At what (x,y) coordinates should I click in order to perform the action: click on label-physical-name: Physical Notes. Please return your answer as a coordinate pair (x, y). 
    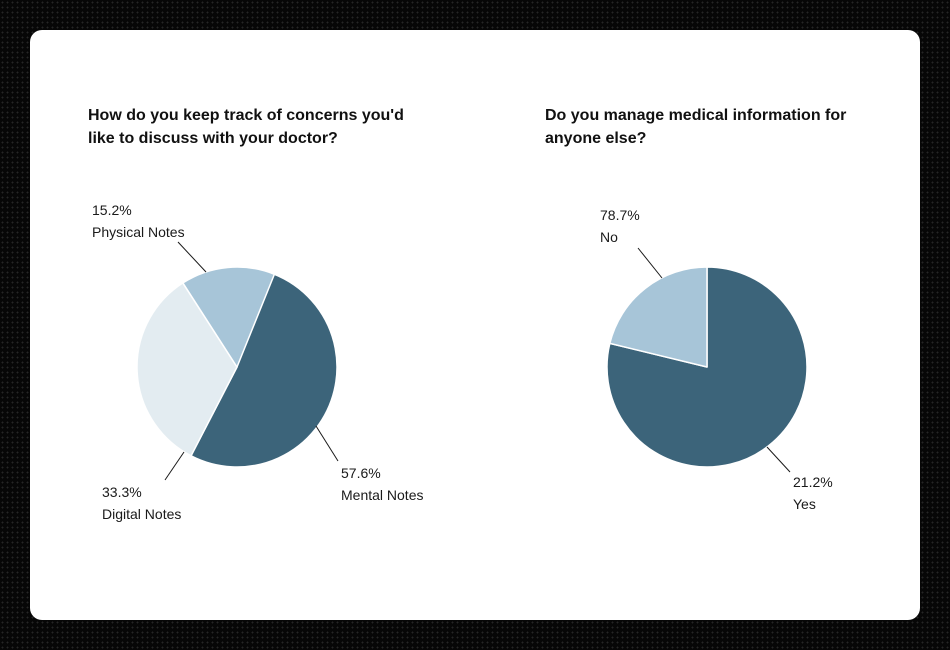
    Looking at the image, I should click on (138, 231).